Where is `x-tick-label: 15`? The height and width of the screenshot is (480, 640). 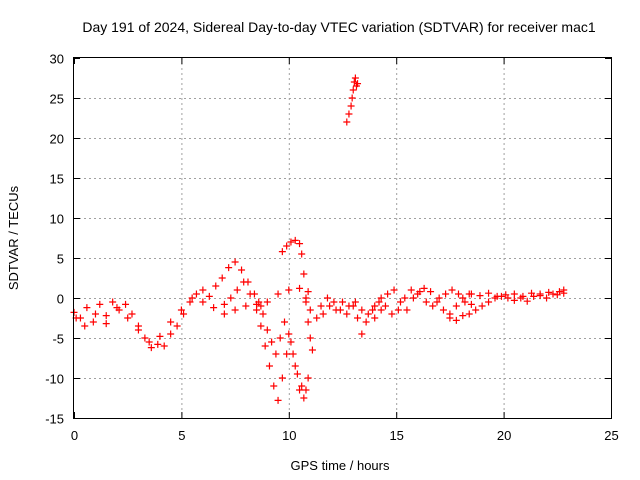 x-tick-label: 15 is located at coordinates (396, 435).